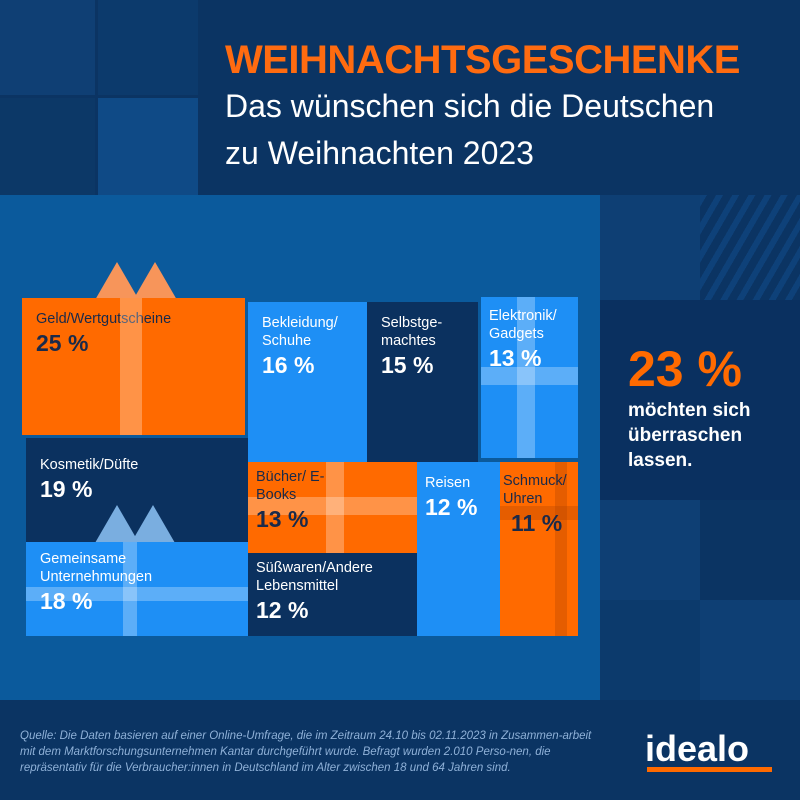 The image size is (800, 800). I want to click on highlight-text: möchten sich überraschen lassen., so click(689, 435).